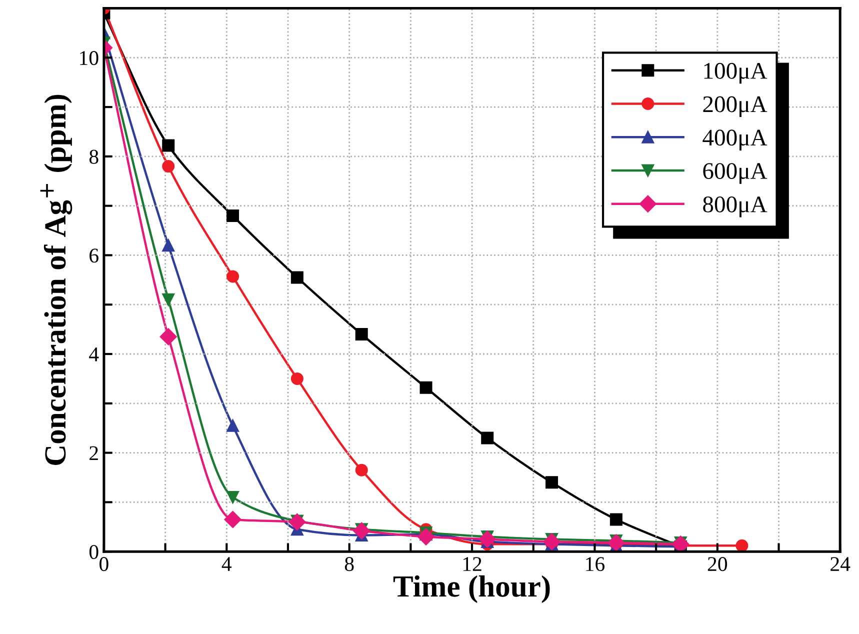 The width and height of the screenshot is (859, 634). What do you see at coordinates (840, 564) in the screenshot?
I see `x-tick-label: 24` at bounding box center [840, 564].